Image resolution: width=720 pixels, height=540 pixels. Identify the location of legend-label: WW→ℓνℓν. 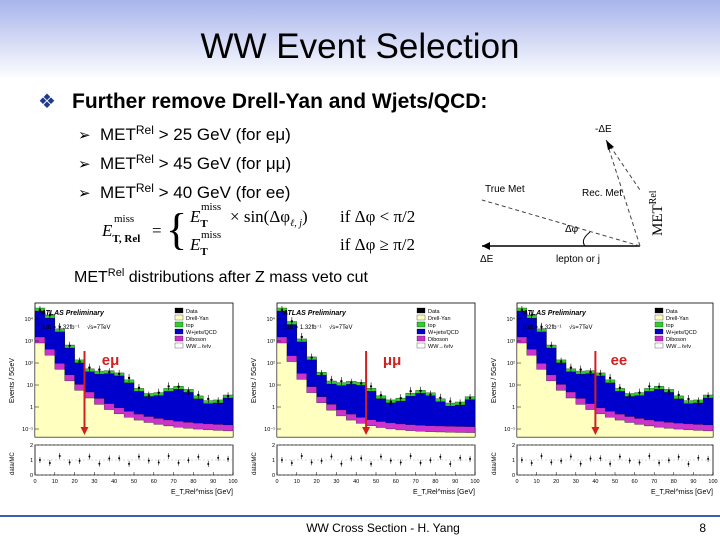
(678, 347).